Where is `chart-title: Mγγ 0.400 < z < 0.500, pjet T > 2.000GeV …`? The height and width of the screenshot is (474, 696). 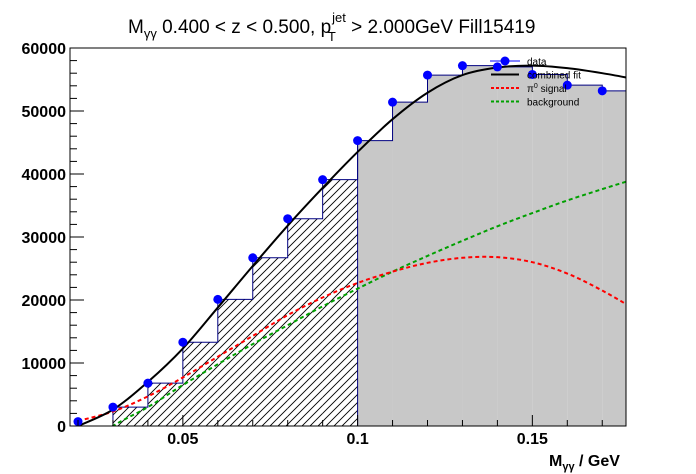 chart-title: Mγγ 0.400 < z < 0.500, pjet T > 2.000GeV … is located at coordinates (331, 27).